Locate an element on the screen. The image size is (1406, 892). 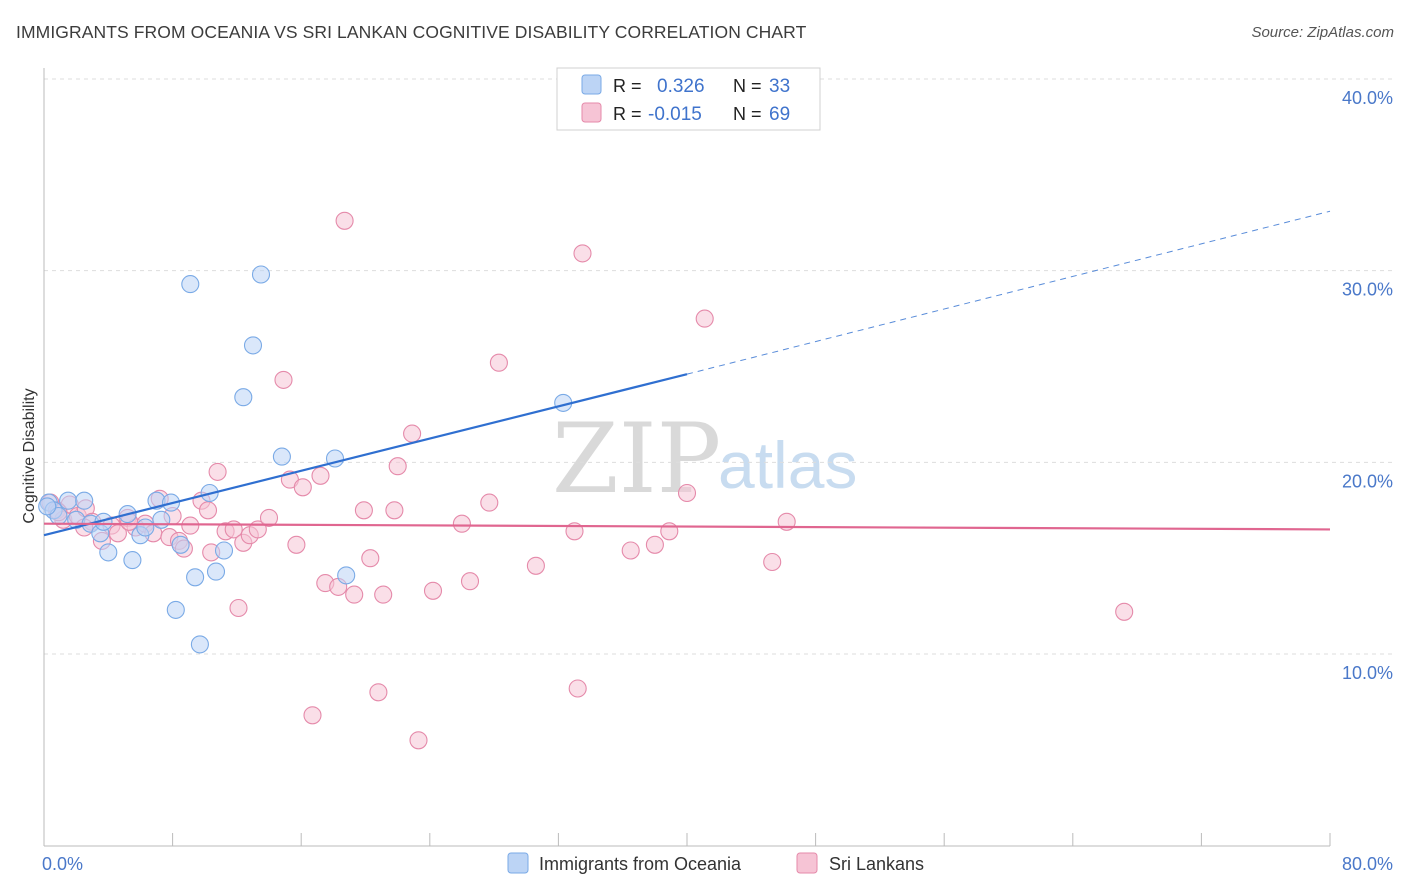
y-tick-labels: 10.0% 20.0% 30.0% 40.0% is located at coordinates (1367, 385).